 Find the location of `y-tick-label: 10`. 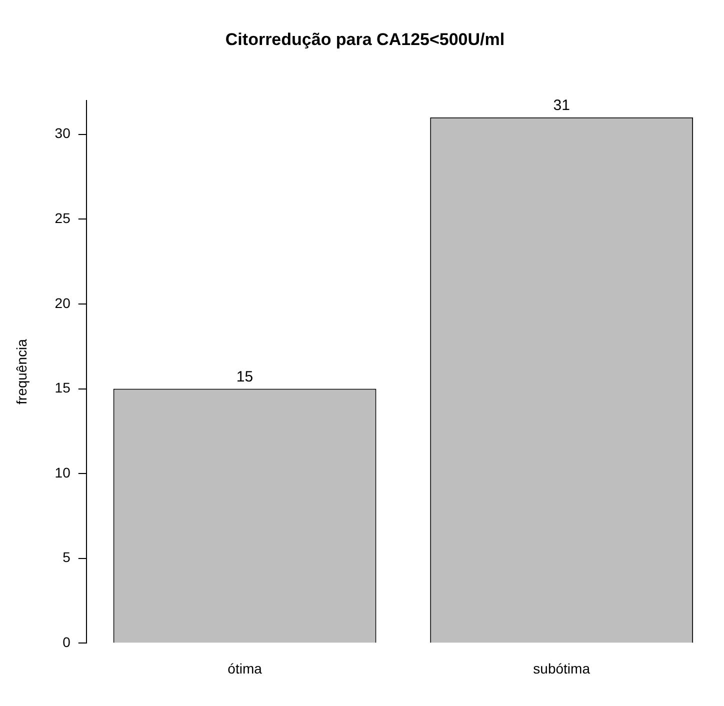

y-tick-label: 10 is located at coordinates (62, 472).